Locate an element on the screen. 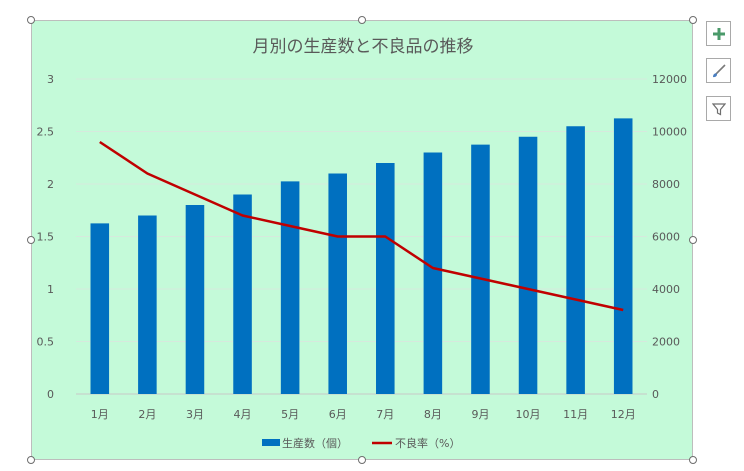 This screenshot has width=744, height=471. y-right-tick-label: 10000 is located at coordinates (669, 132).